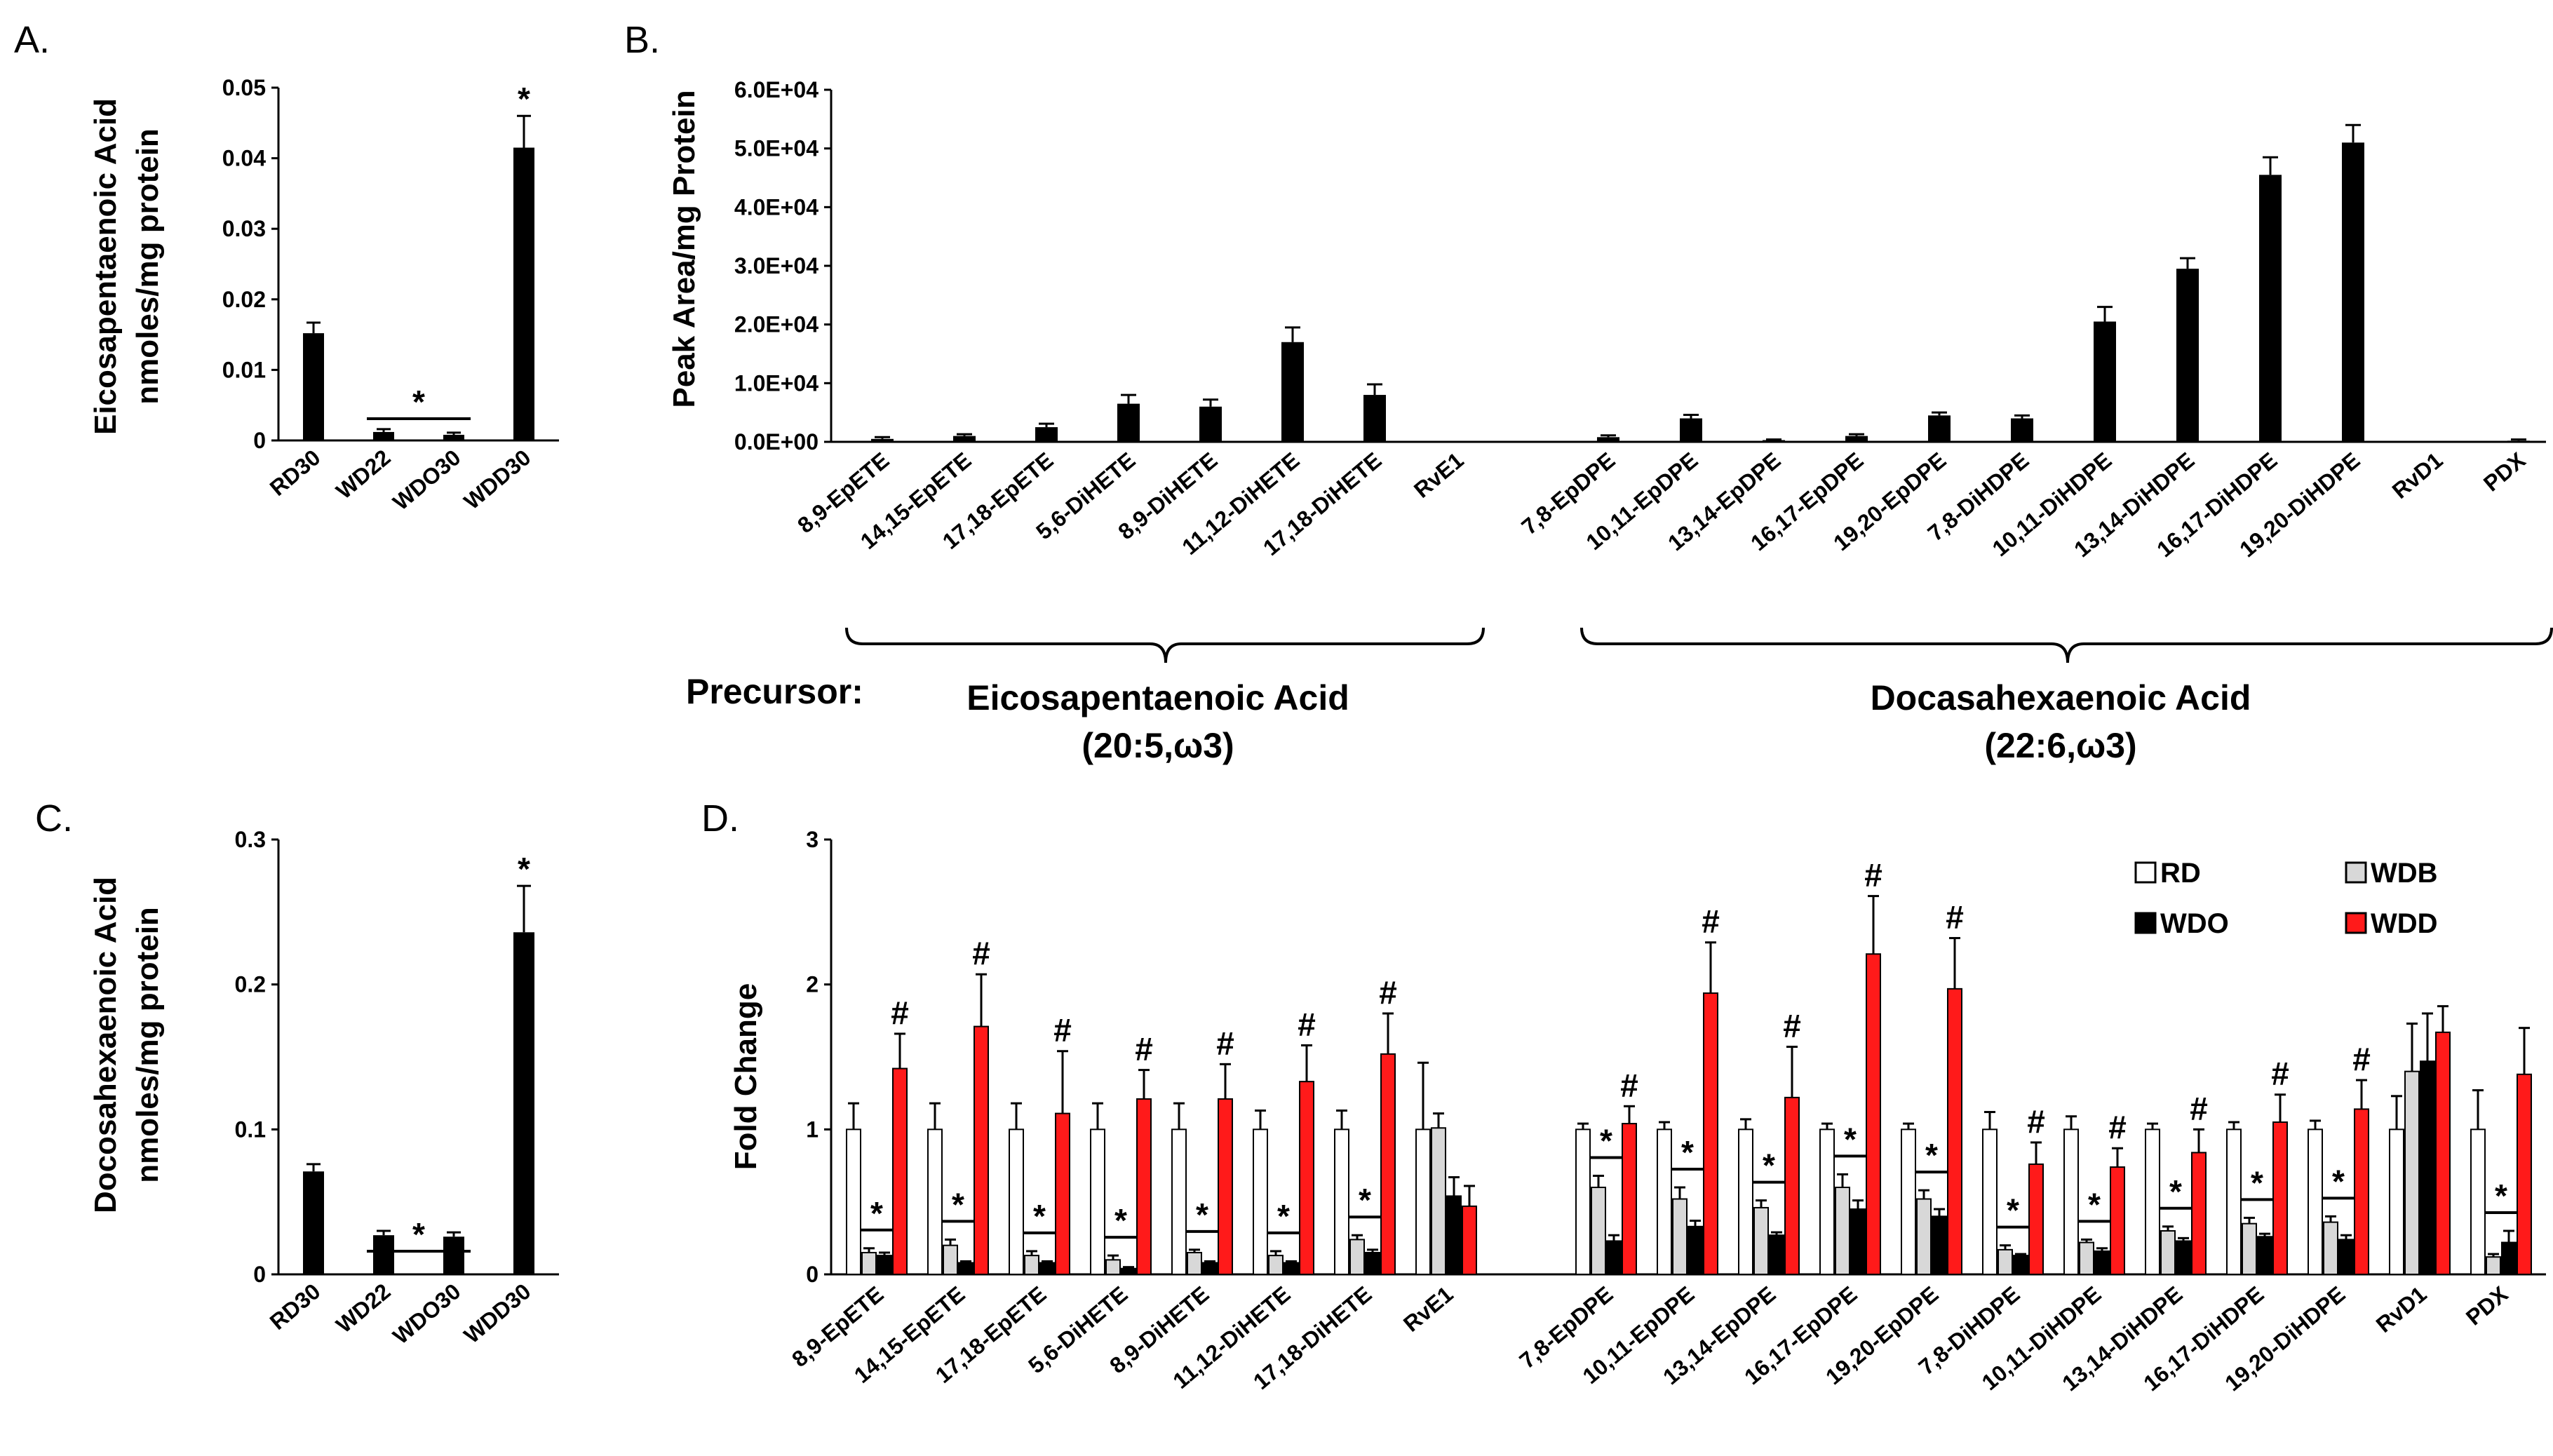 The image size is (2553, 1456). I want to click on bar-wdd-13-14-dihdpe, so click(2199, 1214).